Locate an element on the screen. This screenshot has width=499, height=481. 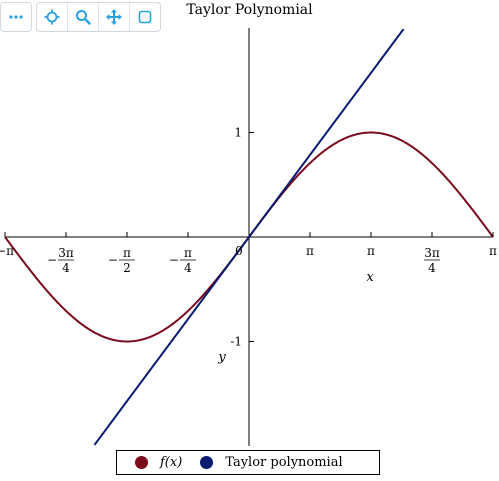
chart-legend: f(x) Taylor polynomial is located at coordinates (248, 462).